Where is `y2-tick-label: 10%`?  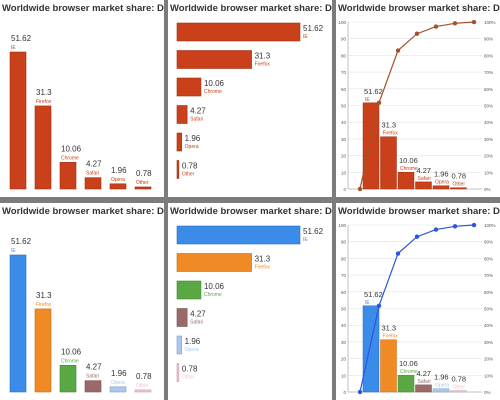 y2-tick-label: 10% is located at coordinates (488, 375).